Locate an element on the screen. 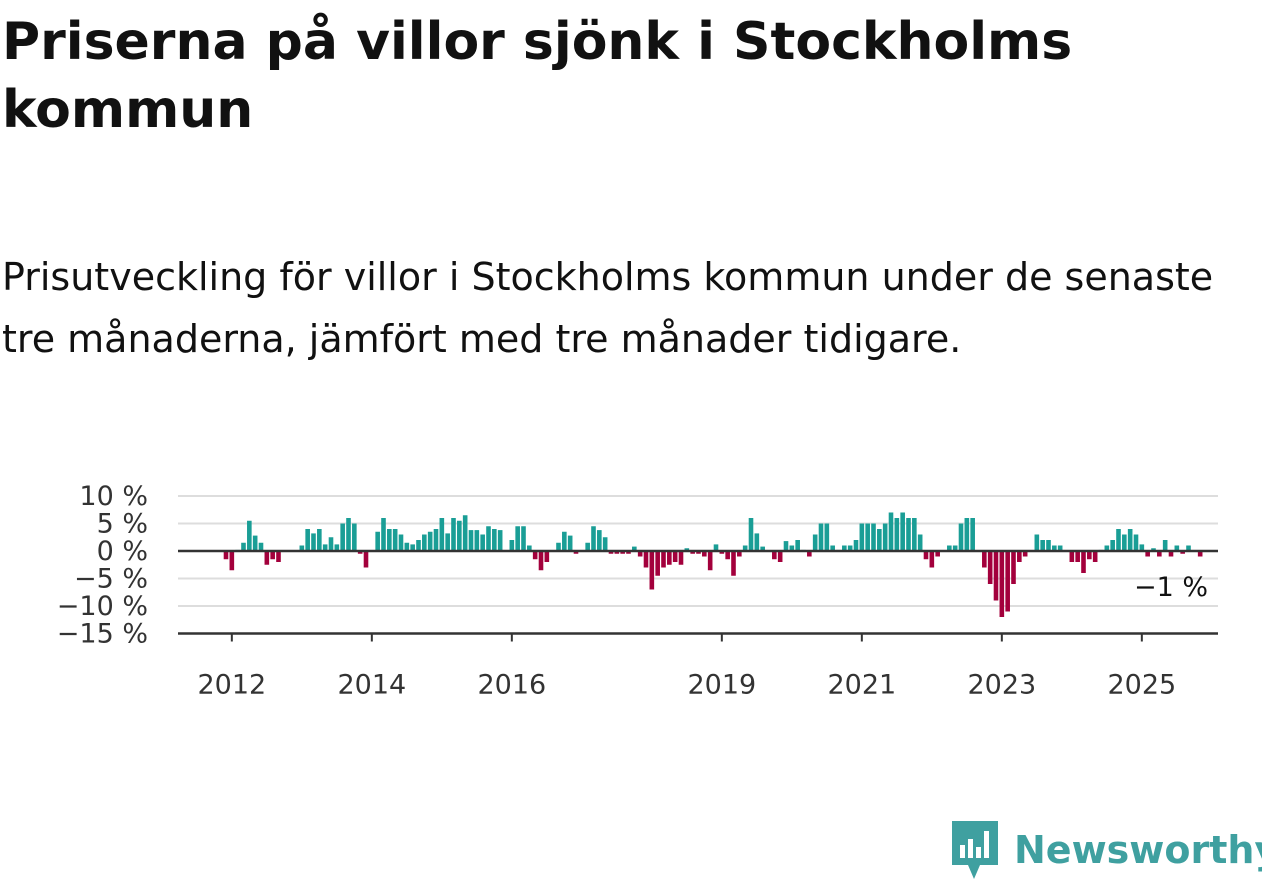 This screenshot has height=882, width=1262. grid-lines is located at coordinates (698, 551).